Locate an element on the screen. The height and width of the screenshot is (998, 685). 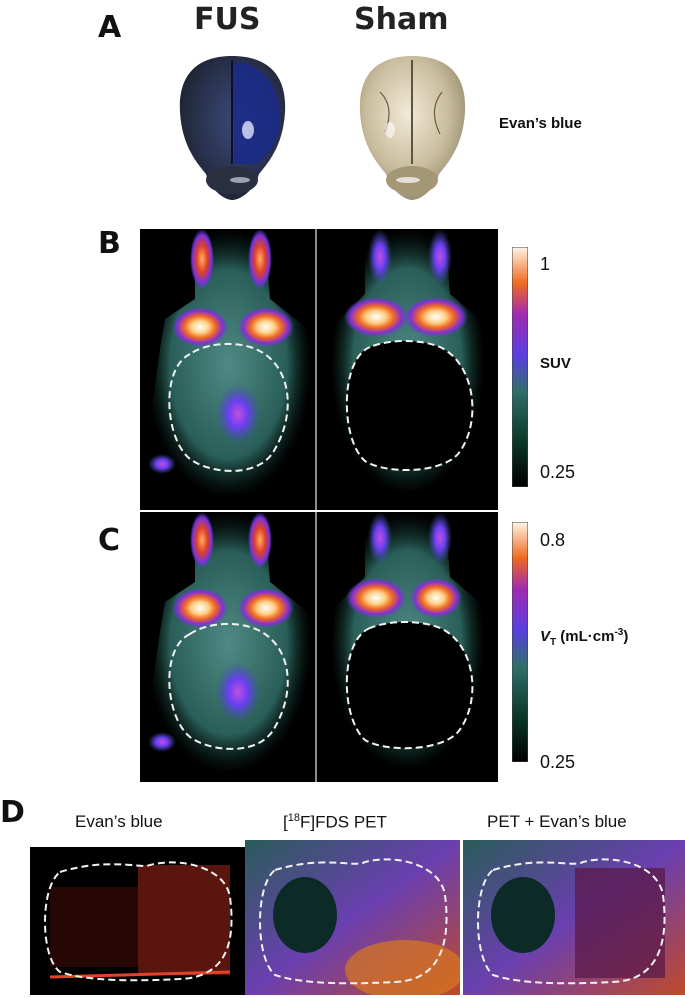
panel-c-letter: C is located at coordinates (109, 540).